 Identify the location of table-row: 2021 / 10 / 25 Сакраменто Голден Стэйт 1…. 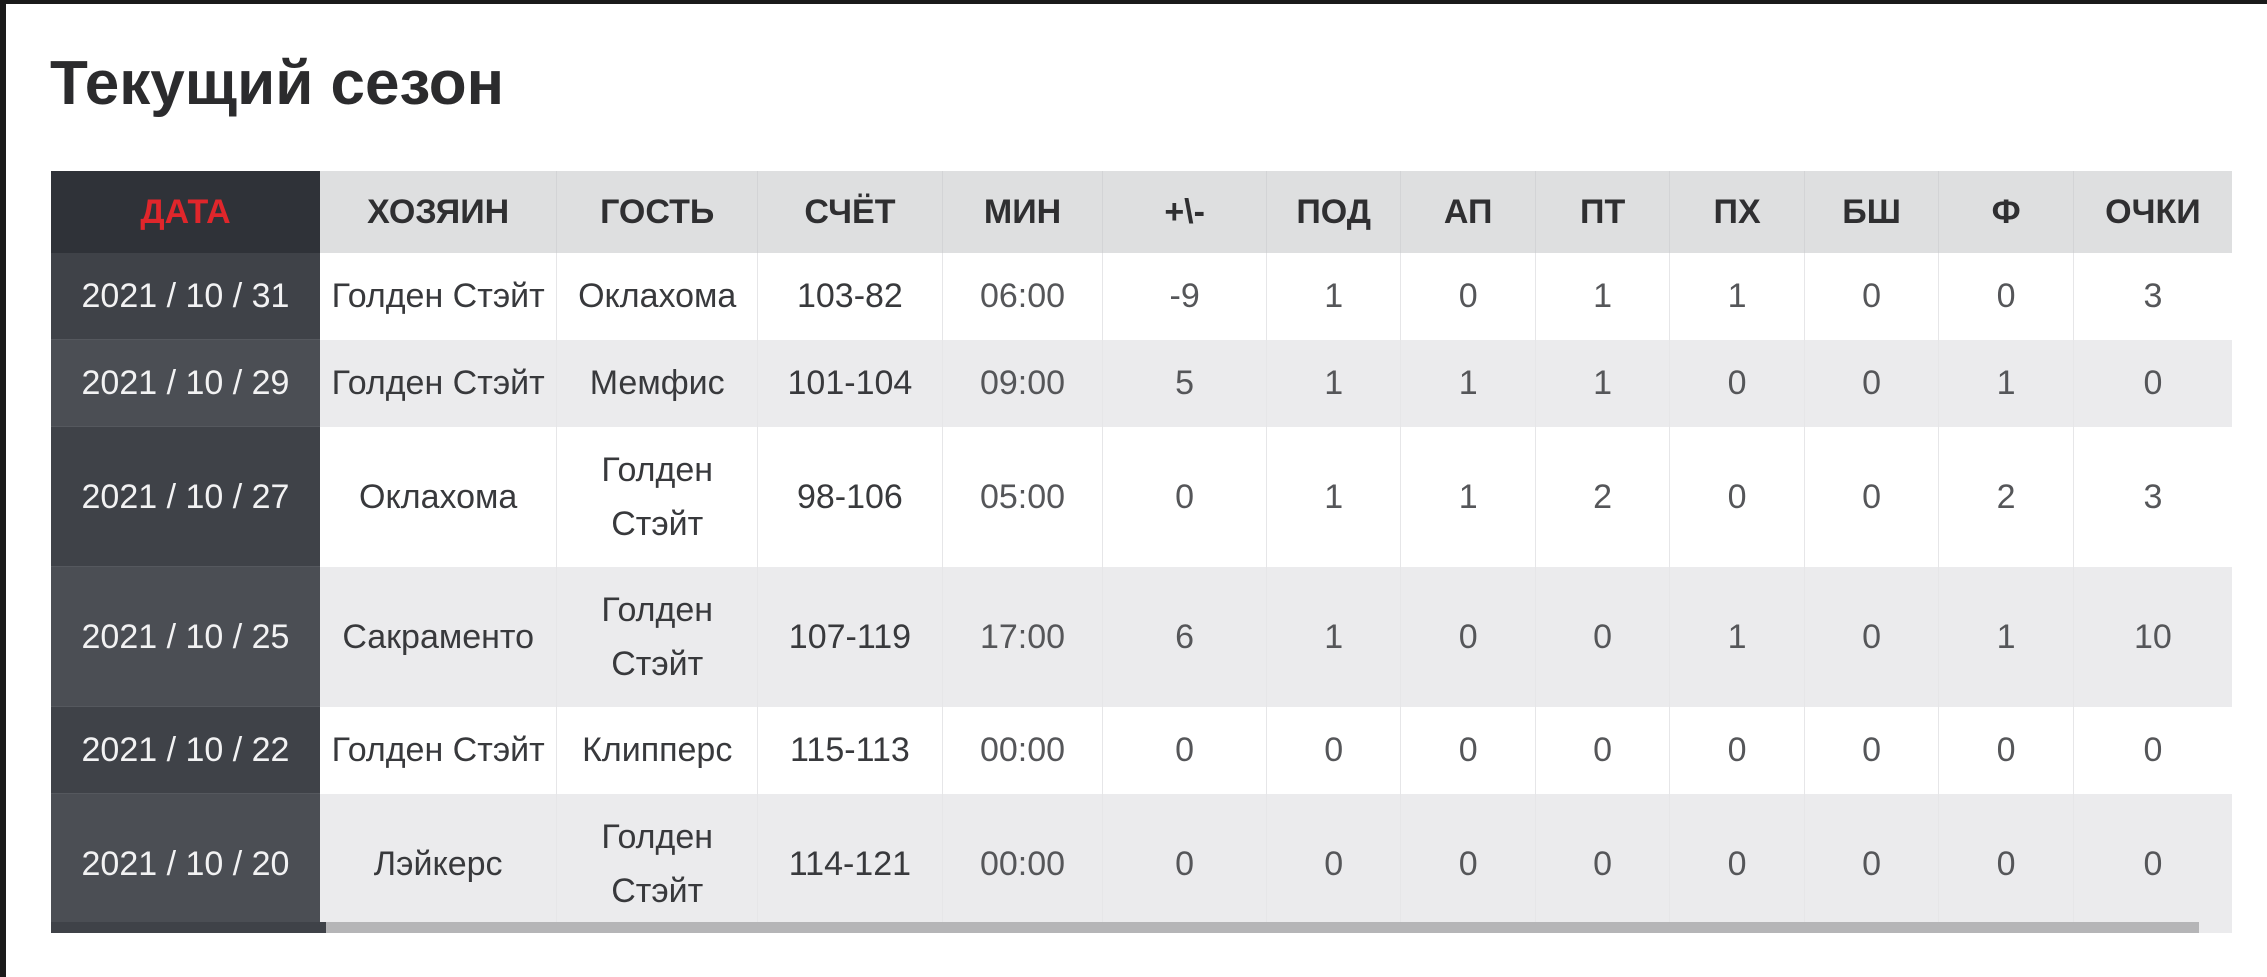
(1141, 636).